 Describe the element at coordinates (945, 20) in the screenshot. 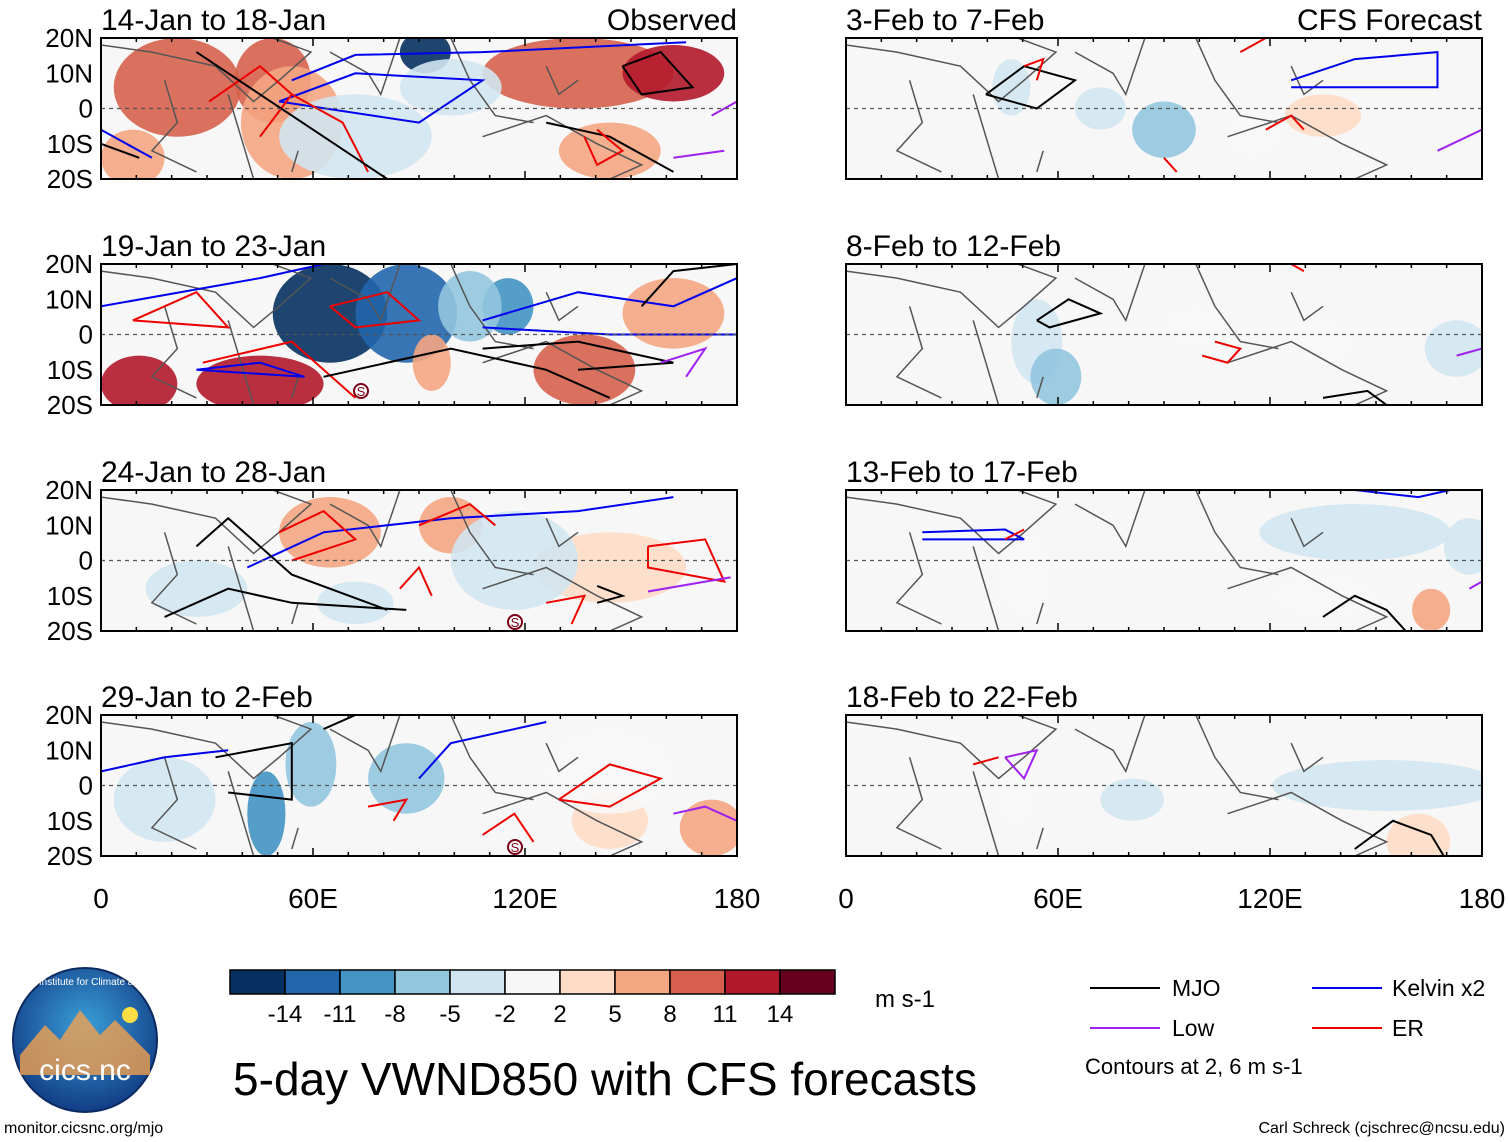

I see `panel-title: 3-Feb to 7-Feb` at that location.